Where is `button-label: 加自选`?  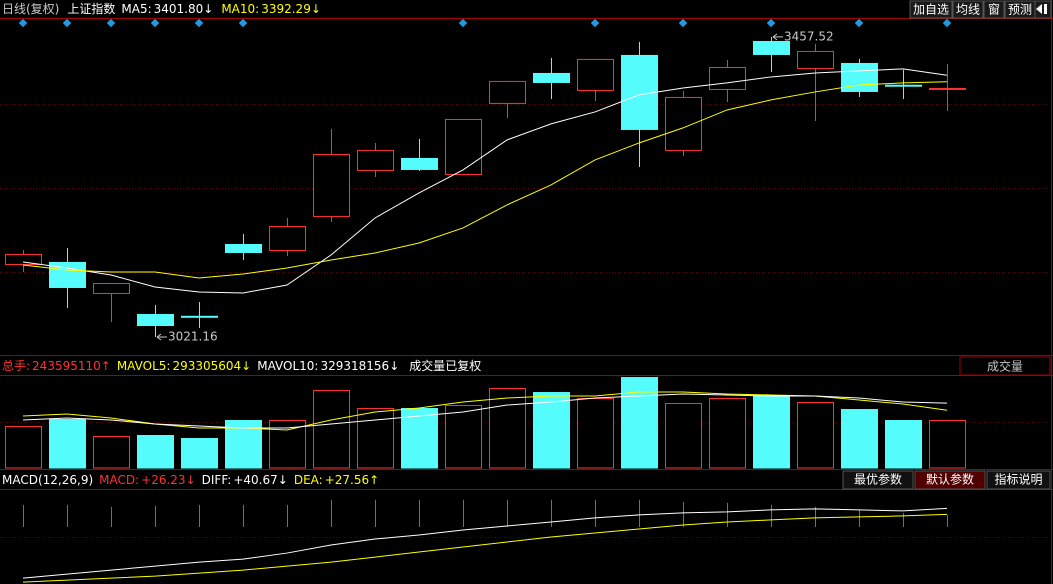
button-label: 加自选 is located at coordinates (931, 10).